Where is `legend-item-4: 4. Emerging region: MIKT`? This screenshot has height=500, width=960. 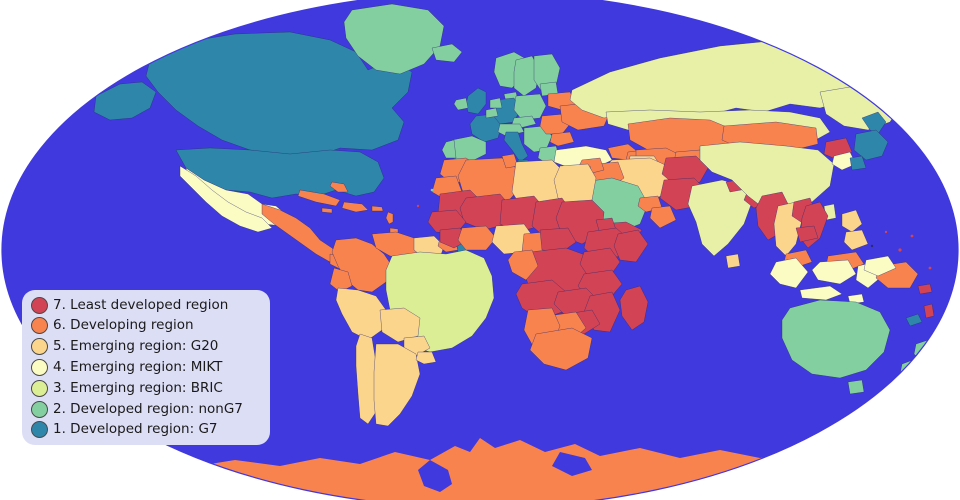
legend-item-4: 4. Emerging region: MIKT is located at coordinates (146, 367).